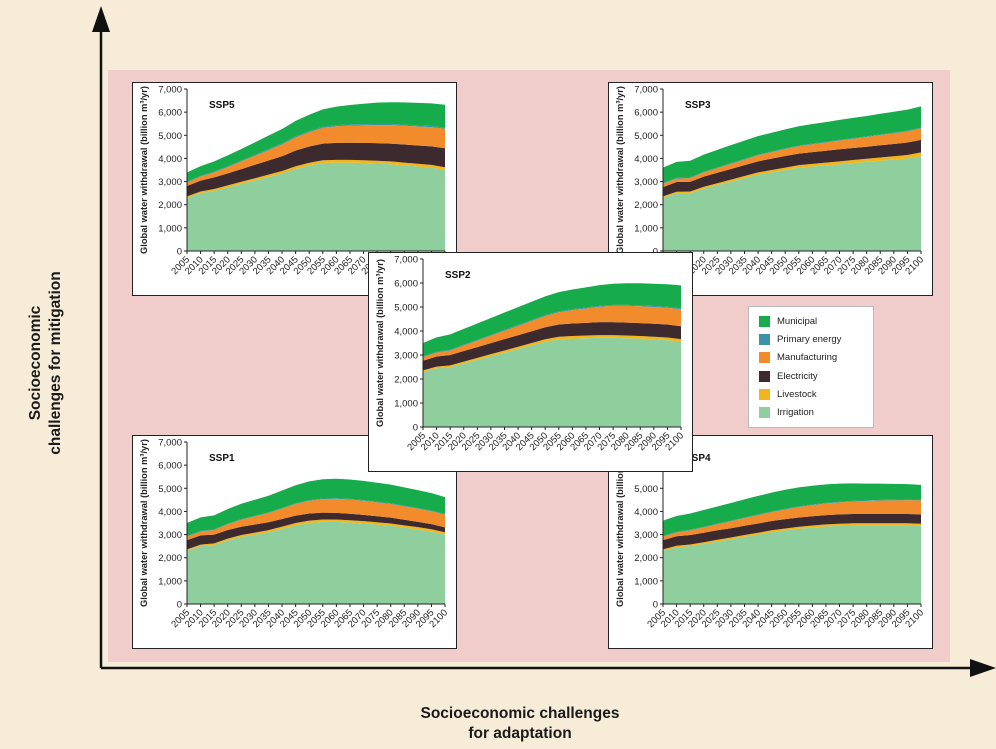 The height and width of the screenshot is (749, 996). What do you see at coordinates (698, 105) in the screenshot?
I see `chart-title: SSP3` at bounding box center [698, 105].